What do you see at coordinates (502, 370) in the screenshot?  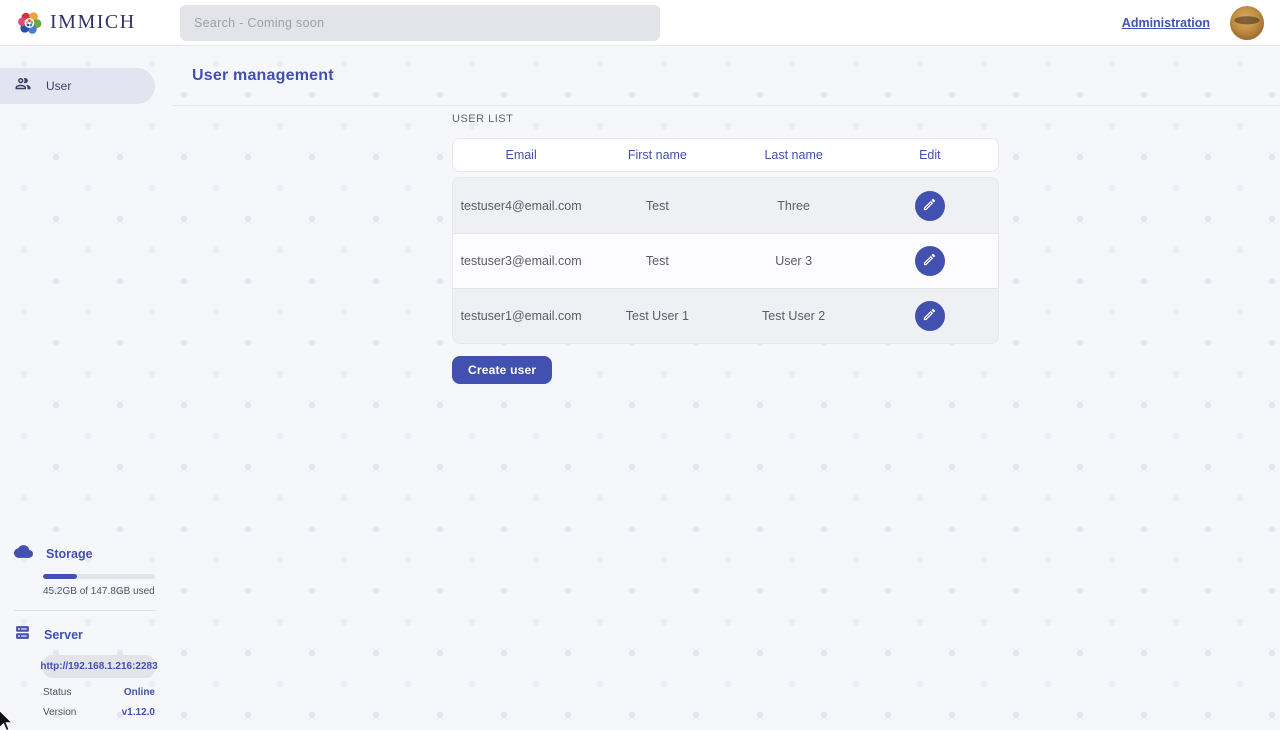 I see `create-user-button: Create user` at bounding box center [502, 370].